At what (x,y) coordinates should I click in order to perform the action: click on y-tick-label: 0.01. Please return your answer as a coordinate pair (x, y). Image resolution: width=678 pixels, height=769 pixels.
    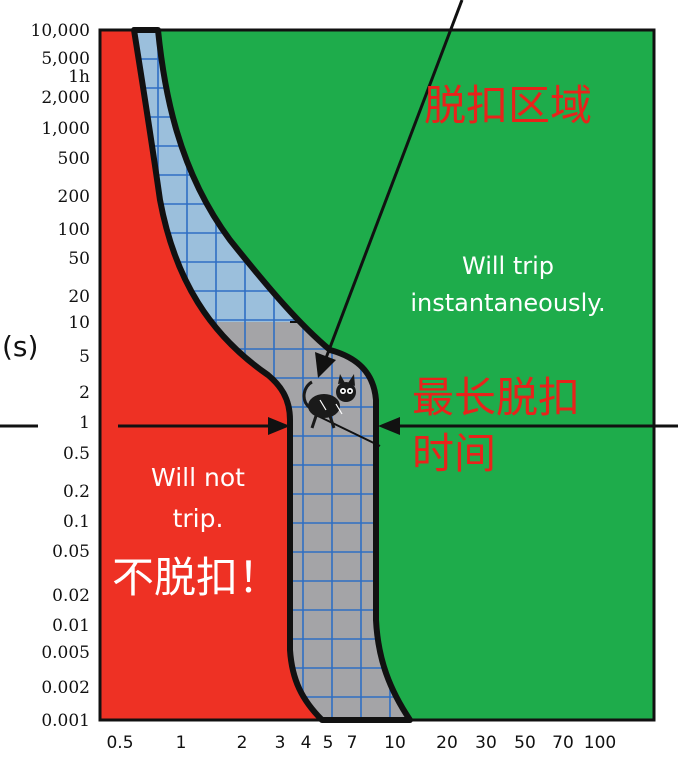
    Looking at the image, I should click on (71, 626).